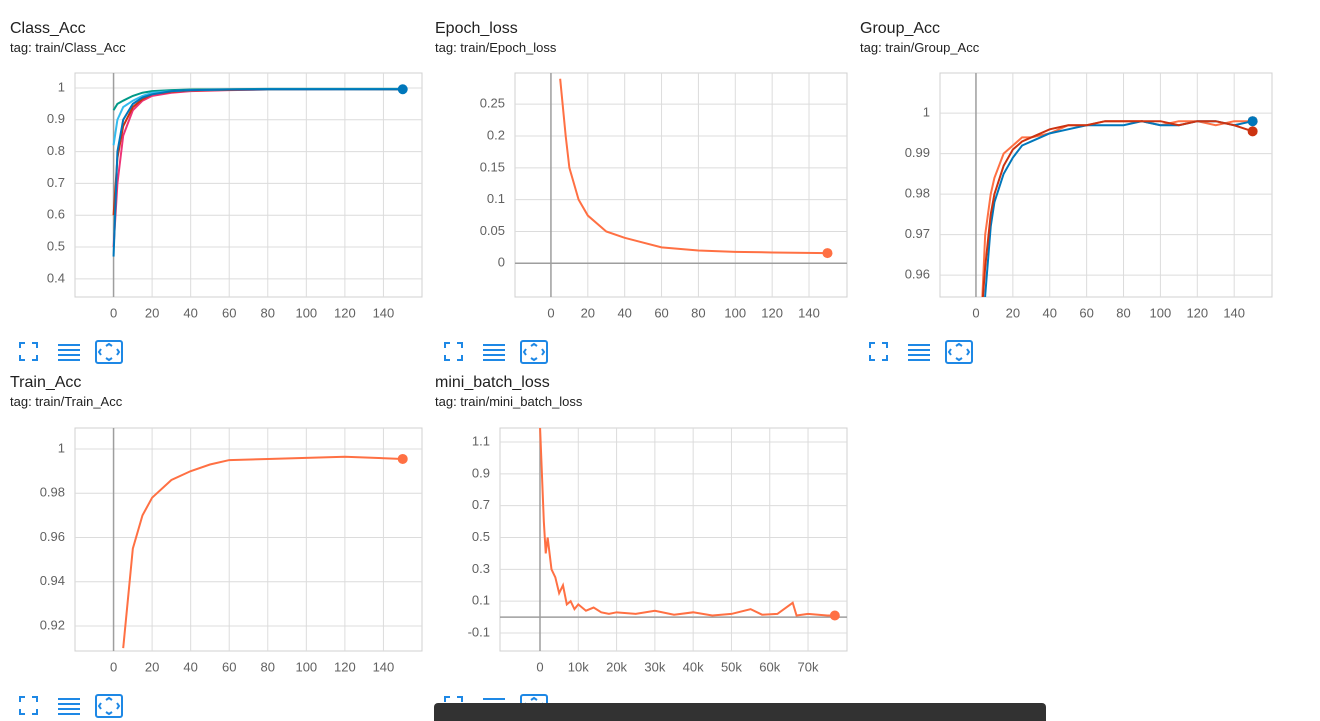 The height and width of the screenshot is (721, 1320). What do you see at coordinates (578, 666) in the screenshot?
I see `x-tick-label: 10k` at bounding box center [578, 666].